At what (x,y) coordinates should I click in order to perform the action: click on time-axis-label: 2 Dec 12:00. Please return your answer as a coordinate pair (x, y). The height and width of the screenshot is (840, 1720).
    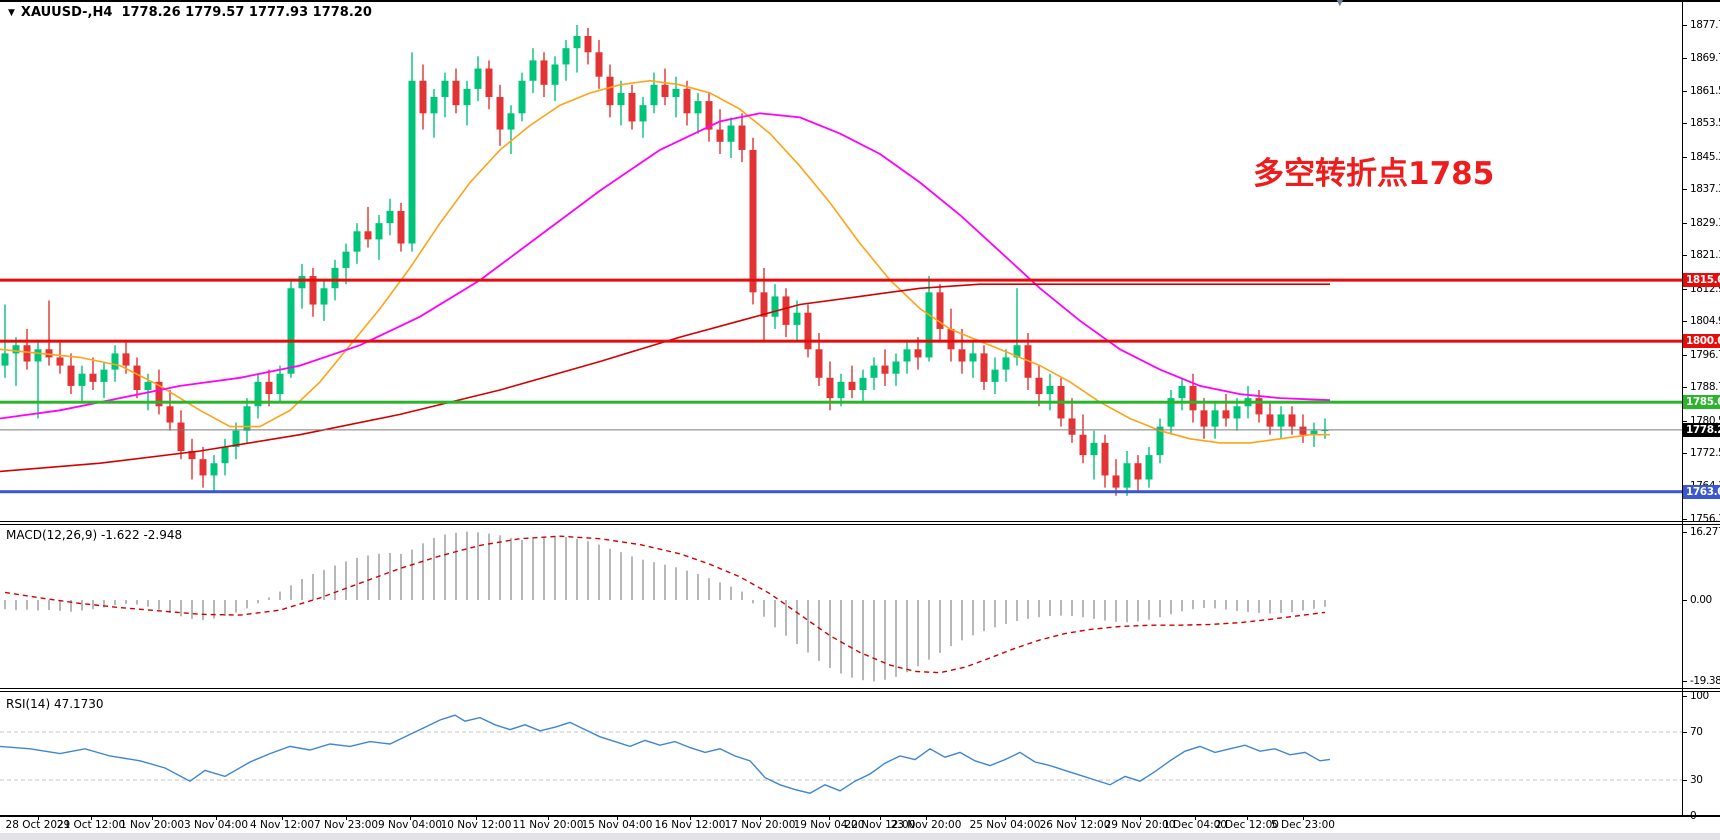
    Looking at the image, I should click on (1247, 825).